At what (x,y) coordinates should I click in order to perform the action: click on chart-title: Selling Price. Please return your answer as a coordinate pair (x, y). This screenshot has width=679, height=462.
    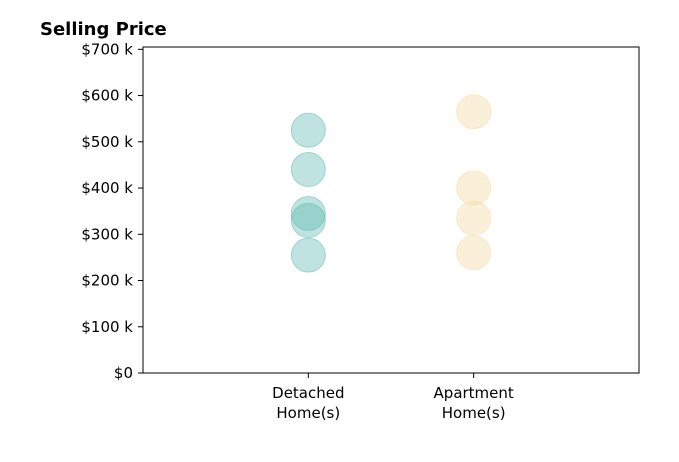
    Looking at the image, I should click on (103, 29).